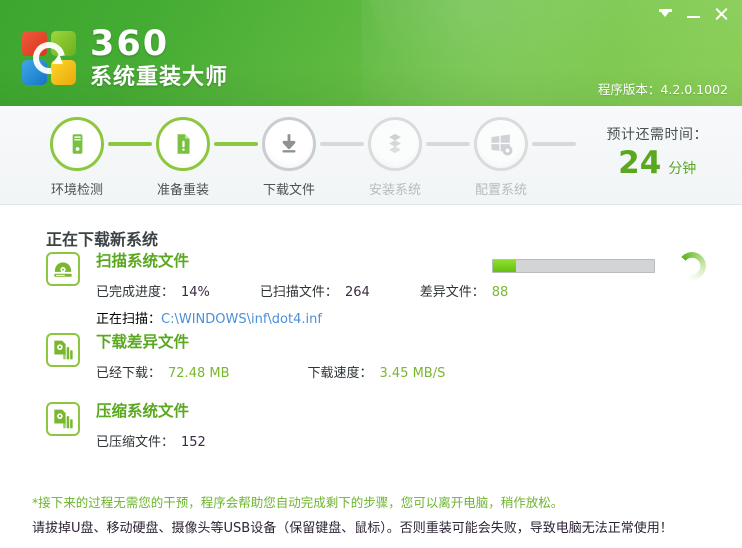  What do you see at coordinates (63, 419) in the screenshot?
I see `file-compress-icon` at bounding box center [63, 419].